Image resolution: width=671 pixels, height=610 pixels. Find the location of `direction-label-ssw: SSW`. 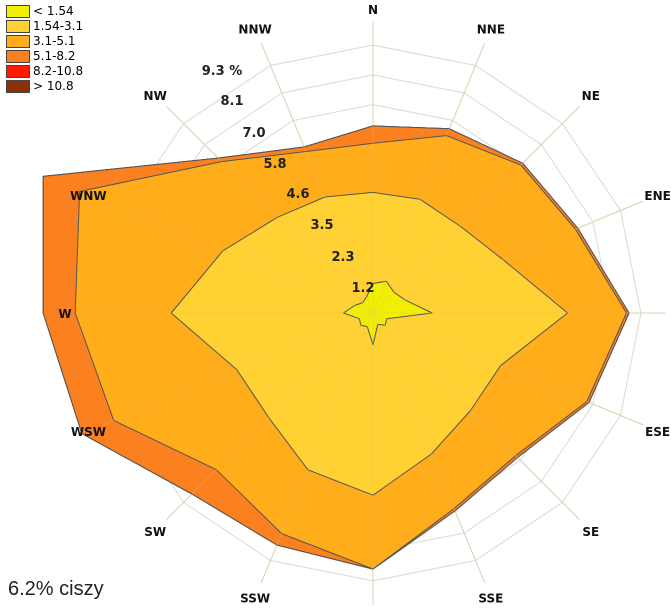

direction-label-ssw: SSW is located at coordinates (255, 599).